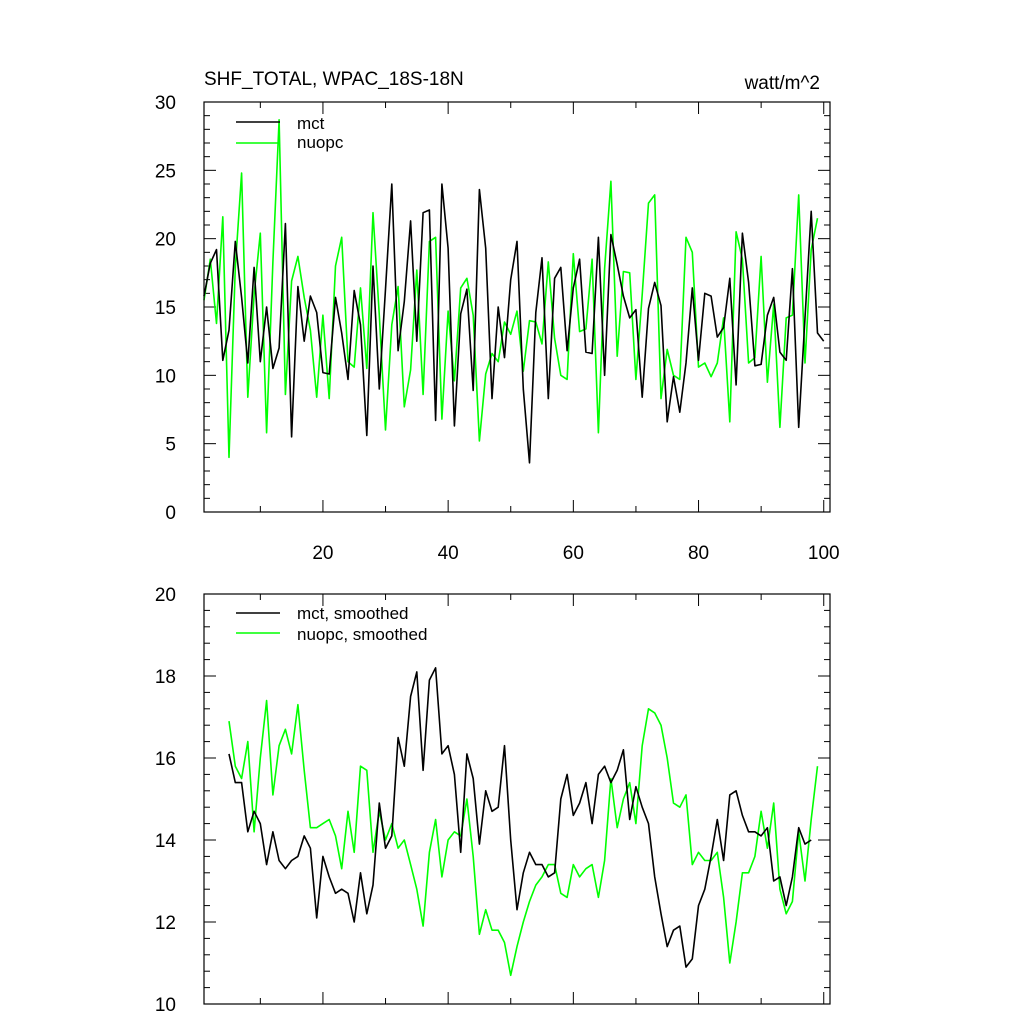 This screenshot has height=1024, width=1024. What do you see at coordinates (166, 841) in the screenshot?
I see `bottom-y-tick-label: 14` at bounding box center [166, 841].